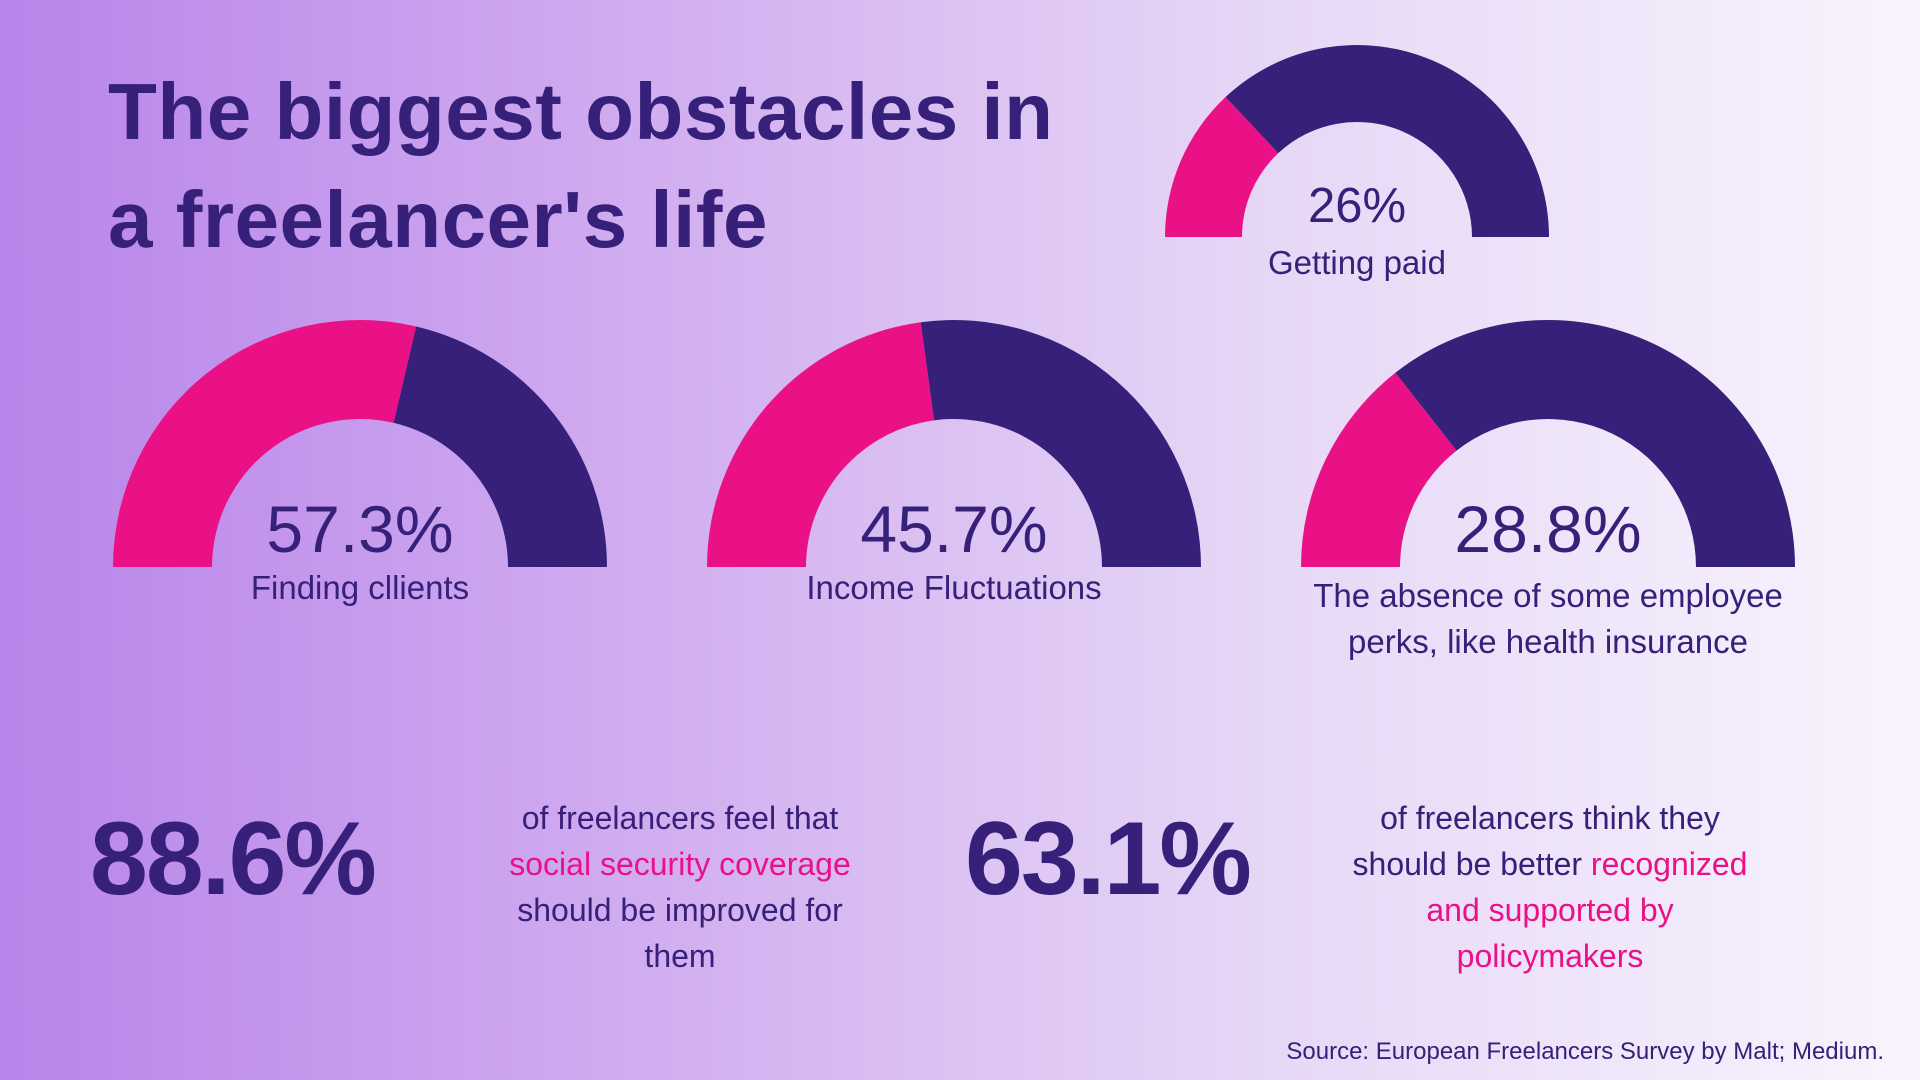 The image size is (1920, 1080). Describe the element at coordinates (1595, 443) in the screenshot. I see `gauge-arc-remainder-perks` at that location.